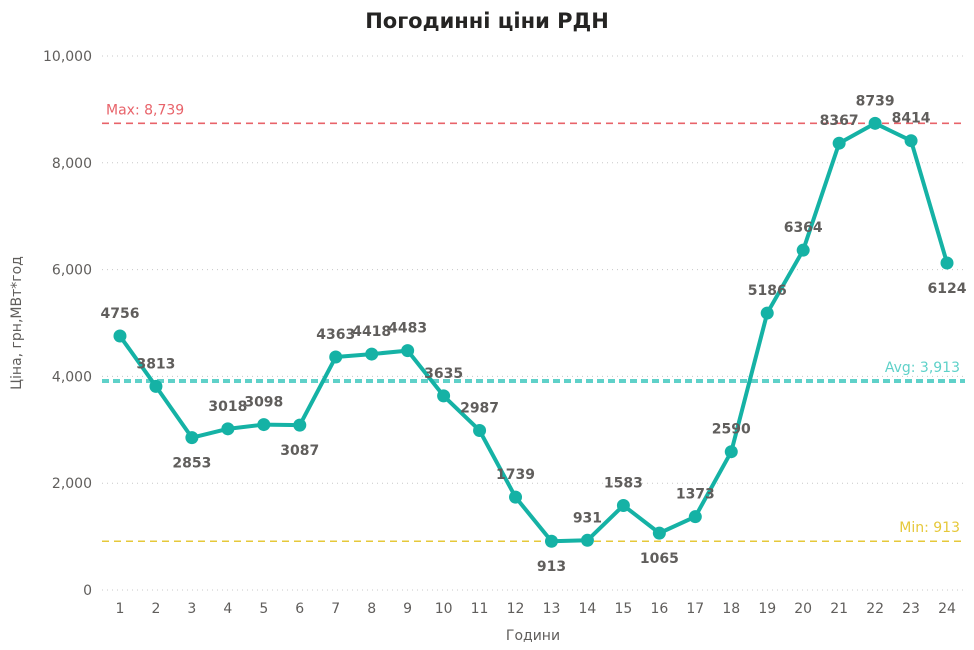  I want to click on x-tick-label: 22, so click(875, 609).